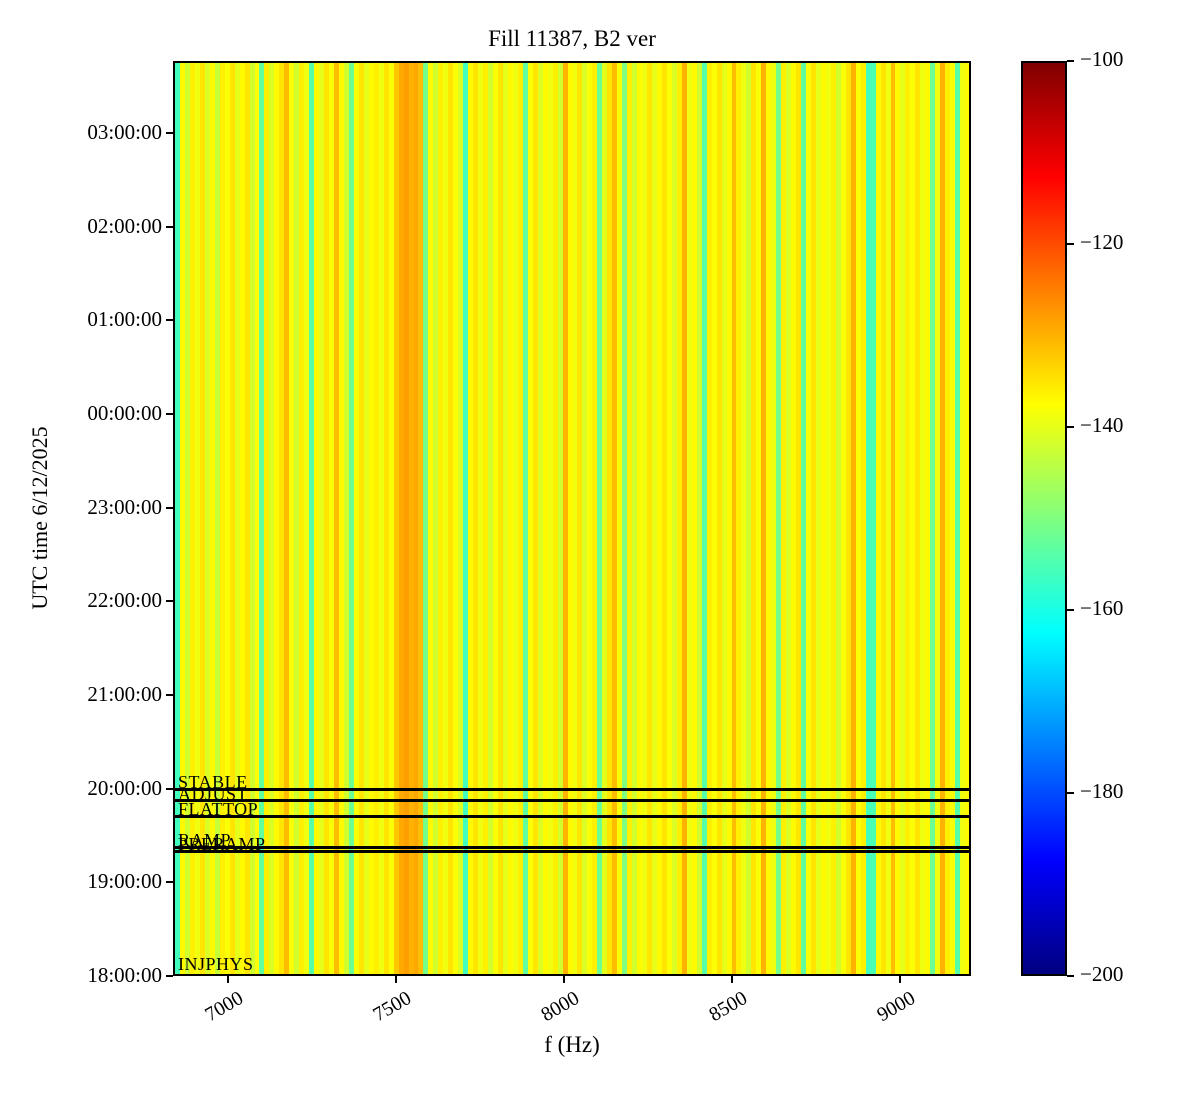  What do you see at coordinates (572, 1044) in the screenshot?
I see `x-axis-label: f (Hz)` at bounding box center [572, 1044].